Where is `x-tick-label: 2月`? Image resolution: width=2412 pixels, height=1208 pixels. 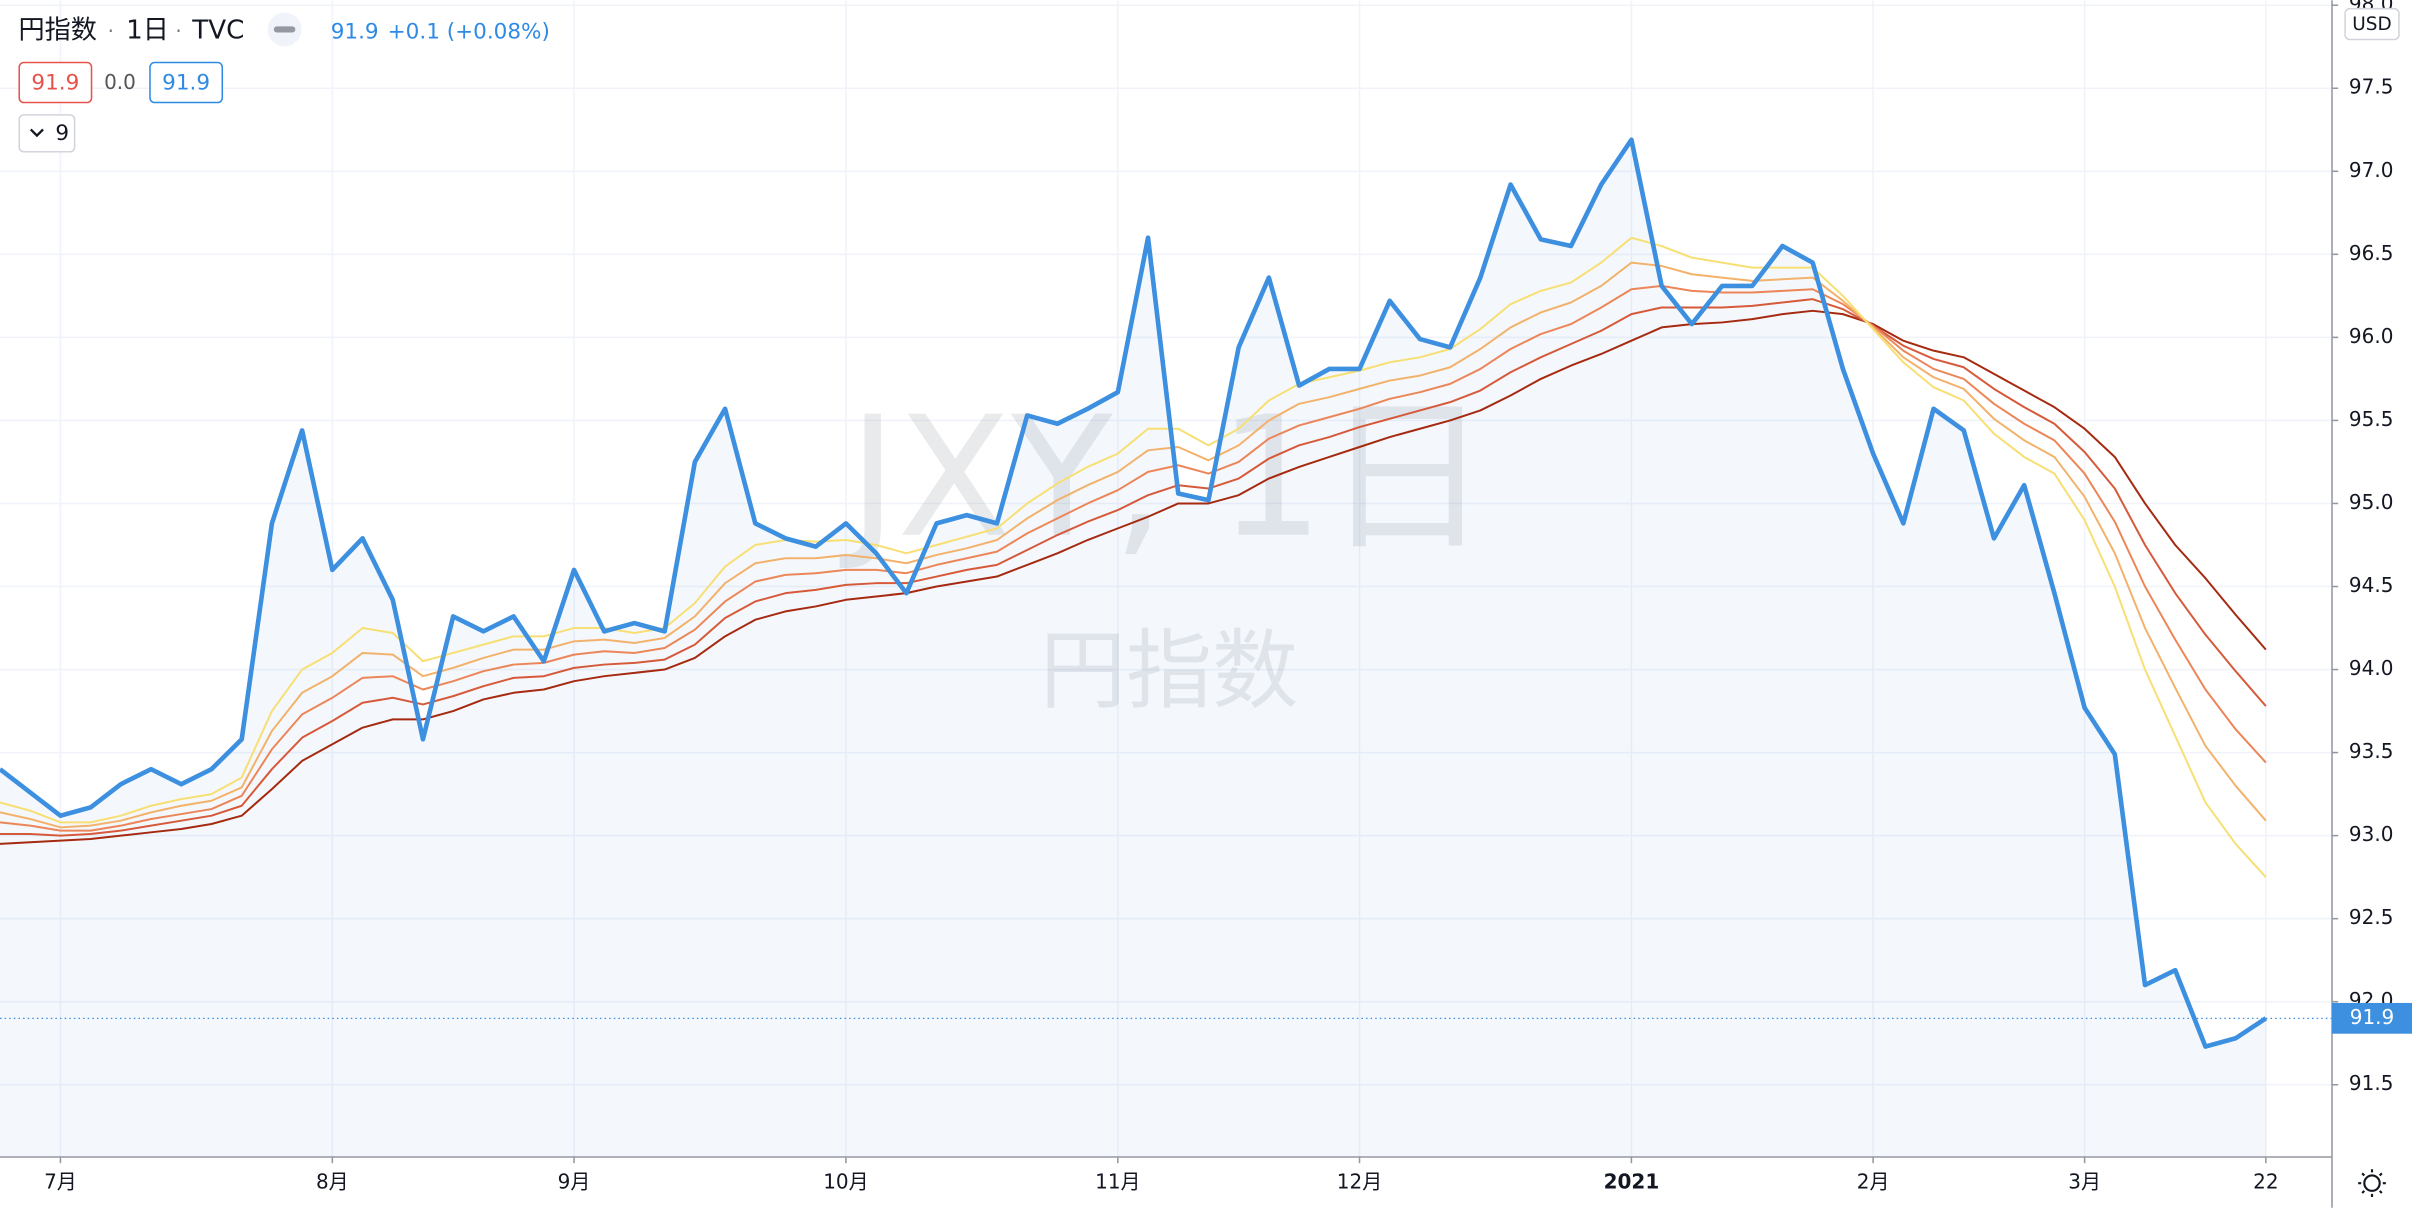 x-tick-label: 2月 is located at coordinates (1873, 1182).